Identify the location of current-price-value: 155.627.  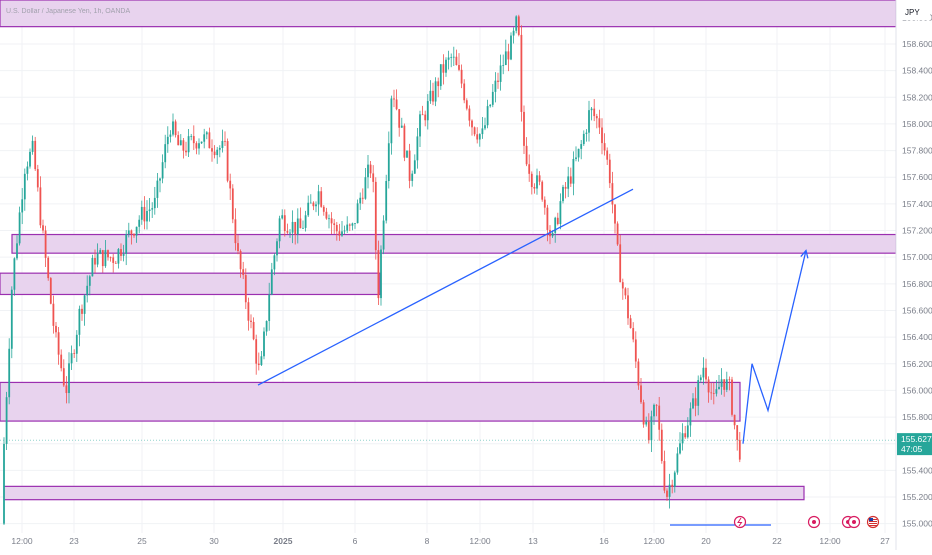
(916, 439).